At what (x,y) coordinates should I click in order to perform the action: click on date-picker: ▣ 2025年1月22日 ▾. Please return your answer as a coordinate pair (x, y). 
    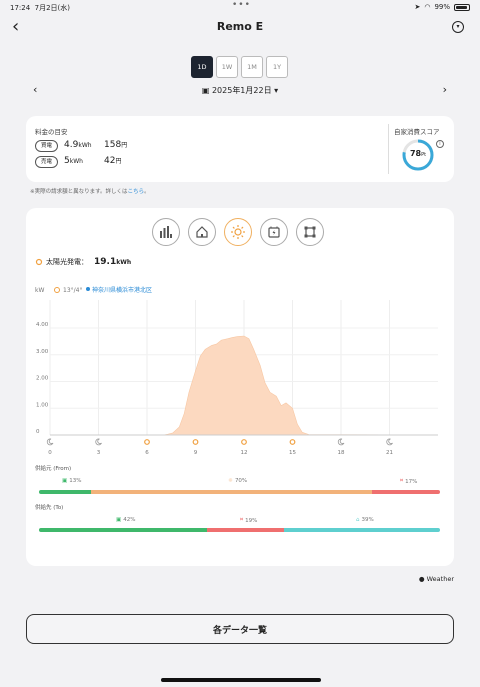
    Looking at the image, I should click on (240, 90).